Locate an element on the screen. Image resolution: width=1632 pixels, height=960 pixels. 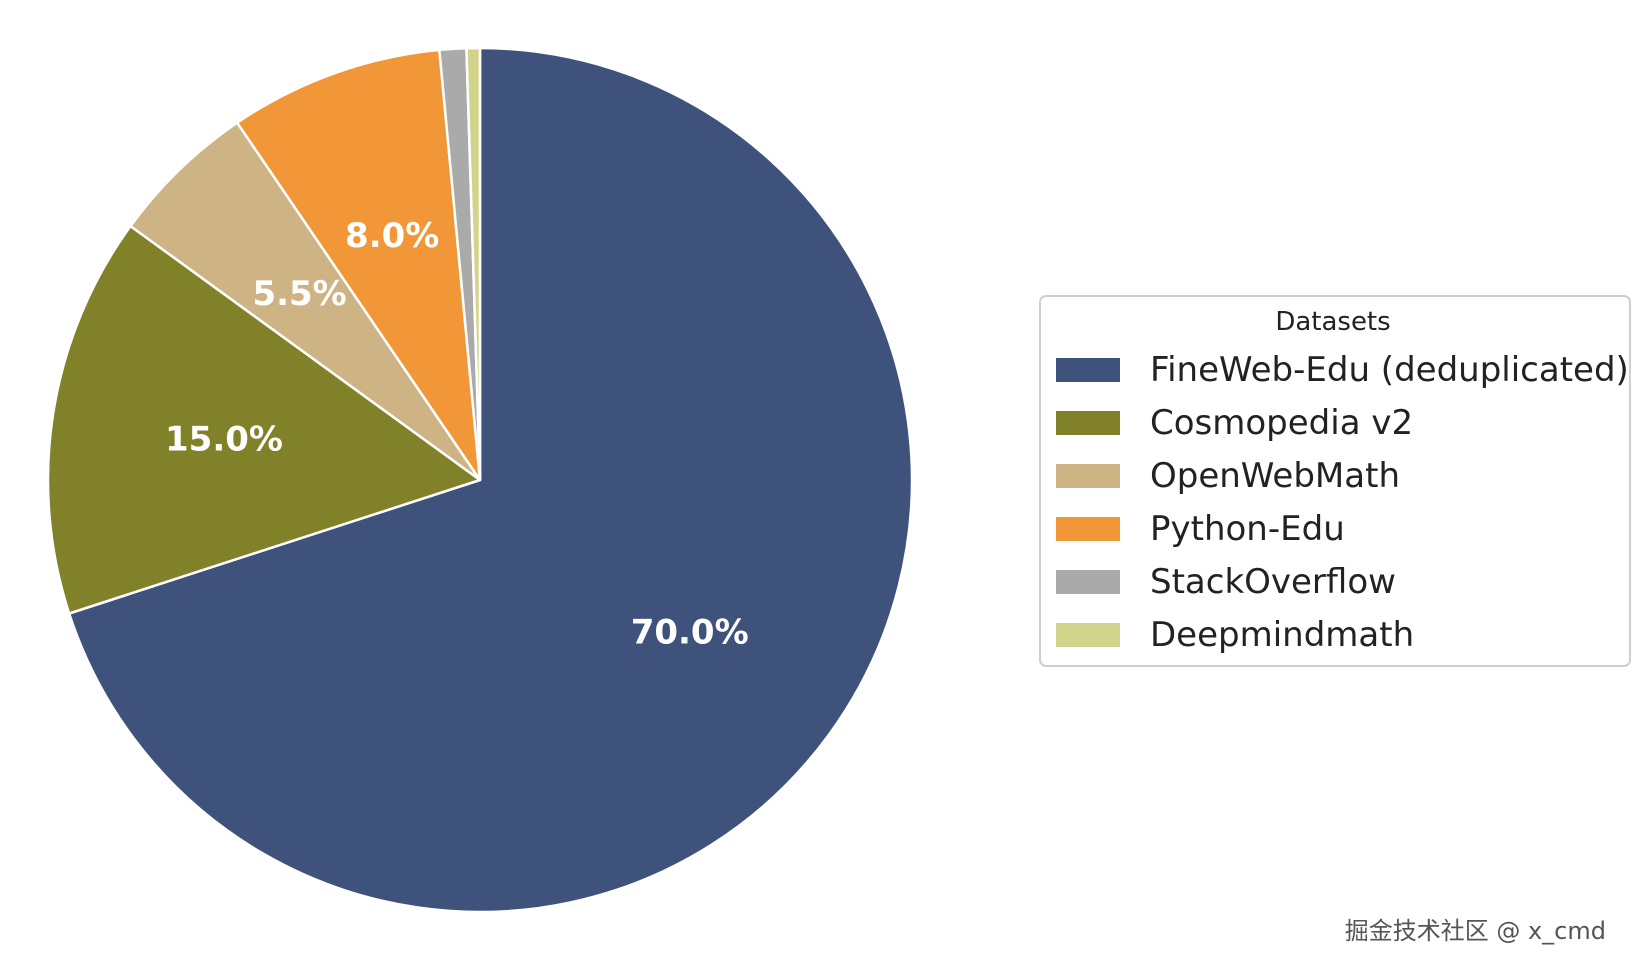
legend-swatch-openwebmath is located at coordinates (1088, 476).